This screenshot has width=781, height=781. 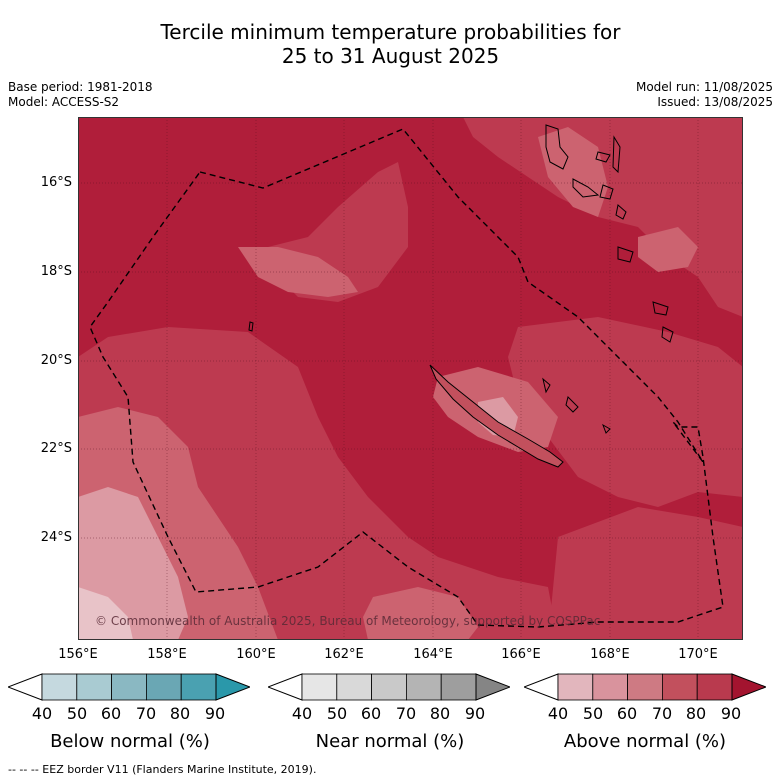 What do you see at coordinates (731, 713) in the screenshot?
I see `above-label-90: 90` at bounding box center [731, 713].